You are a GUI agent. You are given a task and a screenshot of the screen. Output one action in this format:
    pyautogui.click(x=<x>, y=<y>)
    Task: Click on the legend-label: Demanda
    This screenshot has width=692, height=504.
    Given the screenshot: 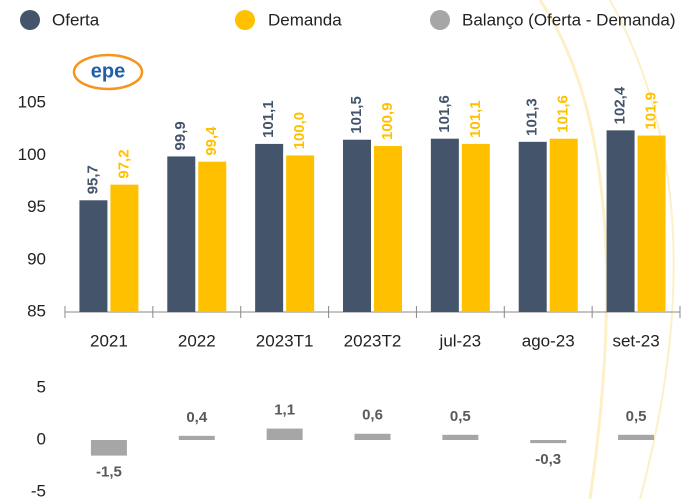 What is the action you would take?
    pyautogui.click(x=305, y=19)
    